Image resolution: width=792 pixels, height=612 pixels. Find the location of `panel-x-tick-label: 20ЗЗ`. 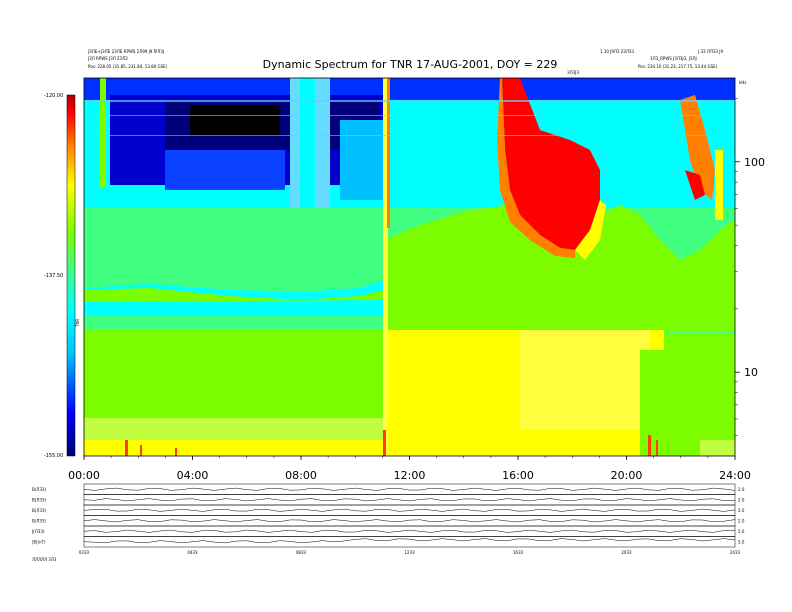

panel-x-tick-label: 20ЗЗ is located at coordinates (626, 552).